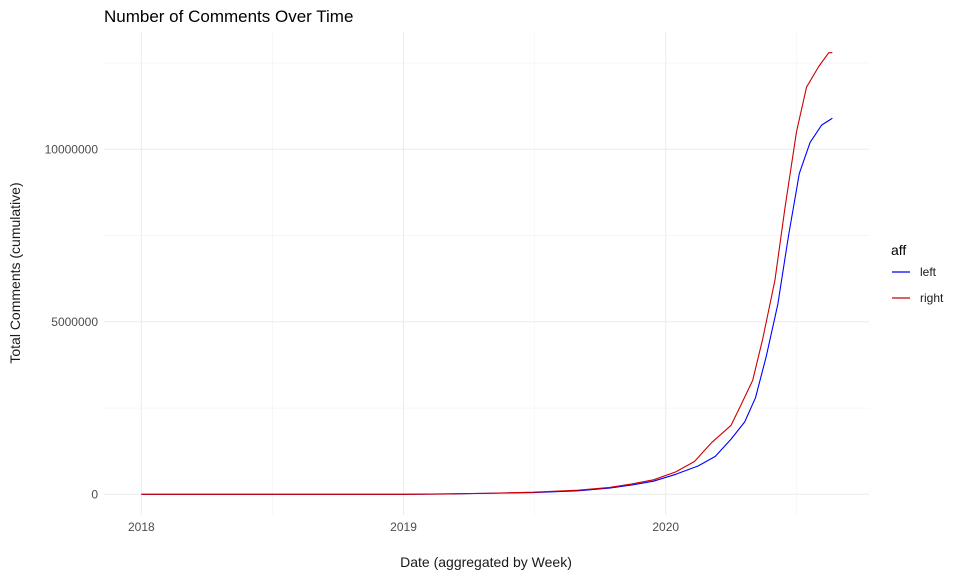 The width and height of the screenshot is (960, 576). What do you see at coordinates (15, 272) in the screenshot?
I see `y-axis-title: Total Comments (cumulative)` at bounding box center [15, 272].